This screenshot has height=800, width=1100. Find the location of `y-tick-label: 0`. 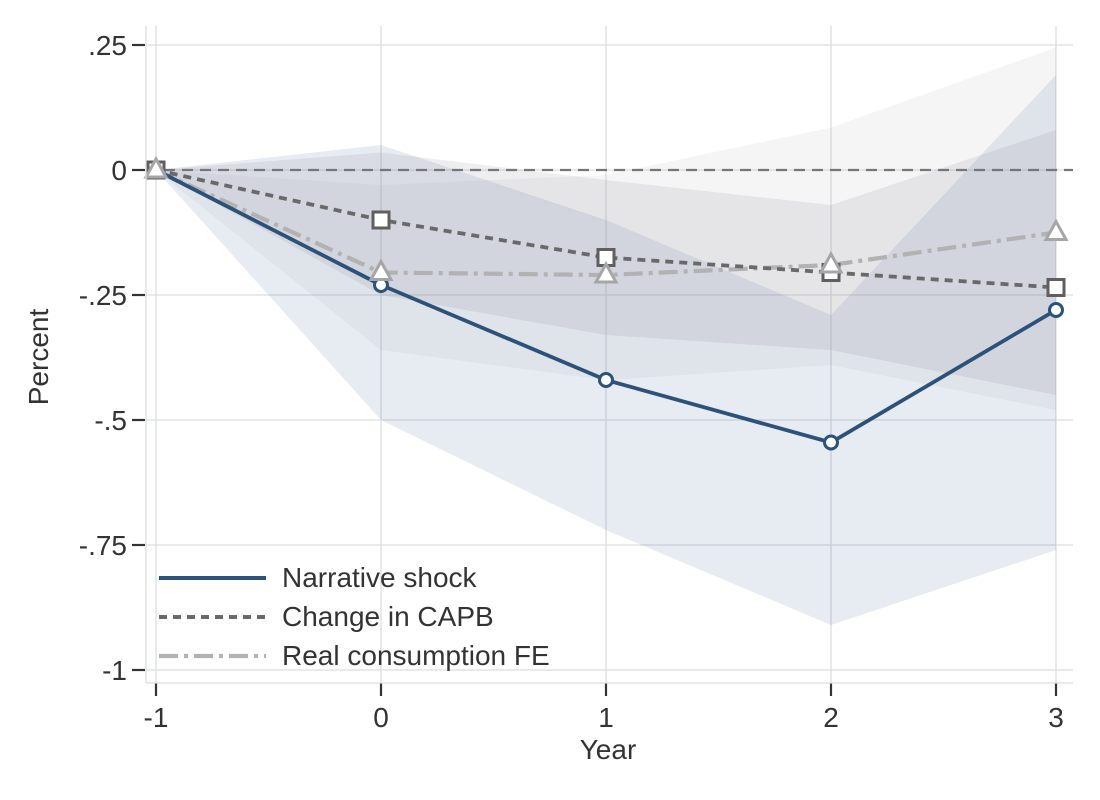

y-tick-label: 0 is located at coordinates (119, 170).